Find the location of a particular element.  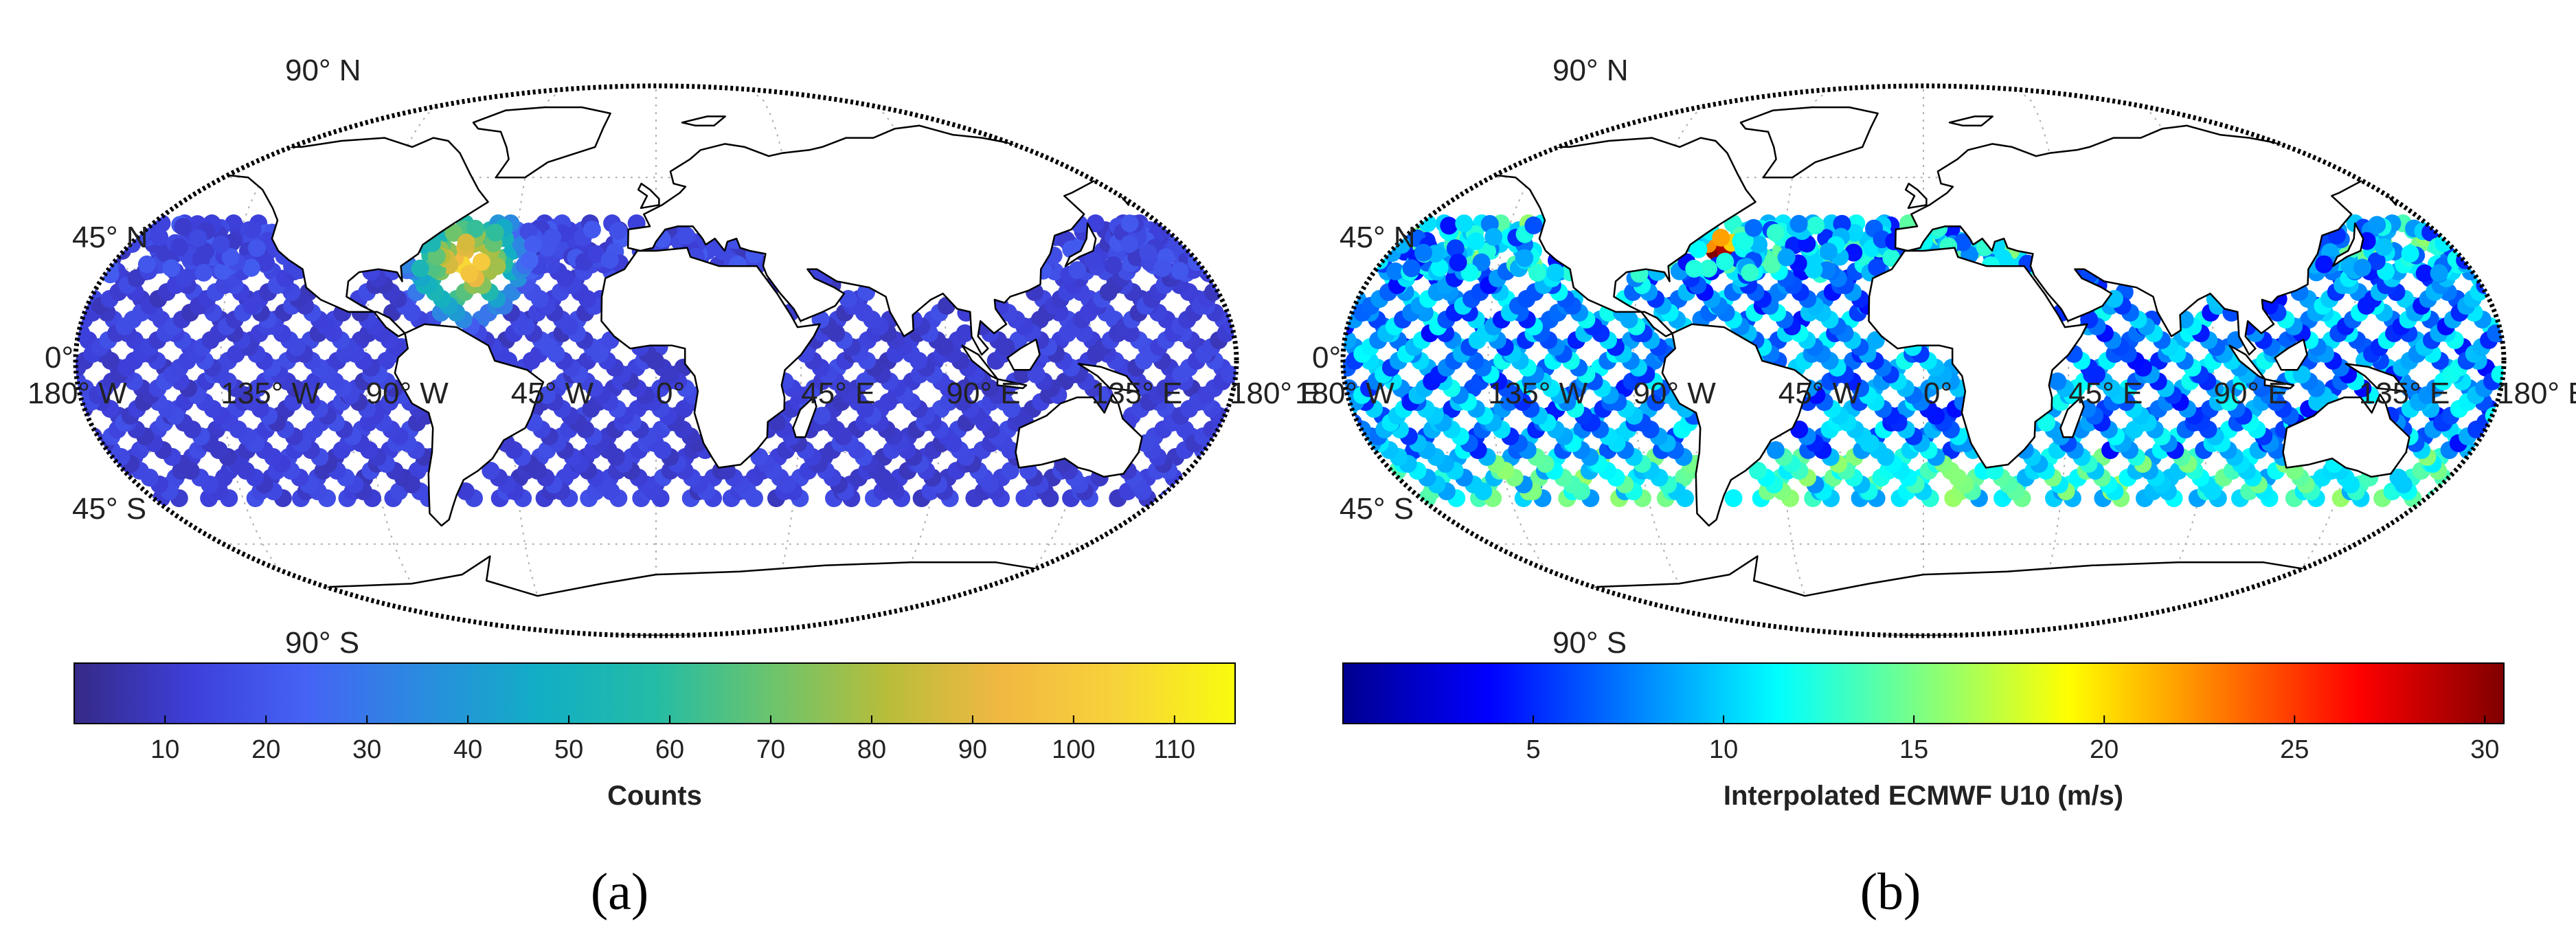

colorbar-tick-label: 90 is located at coordinates (972, 750).